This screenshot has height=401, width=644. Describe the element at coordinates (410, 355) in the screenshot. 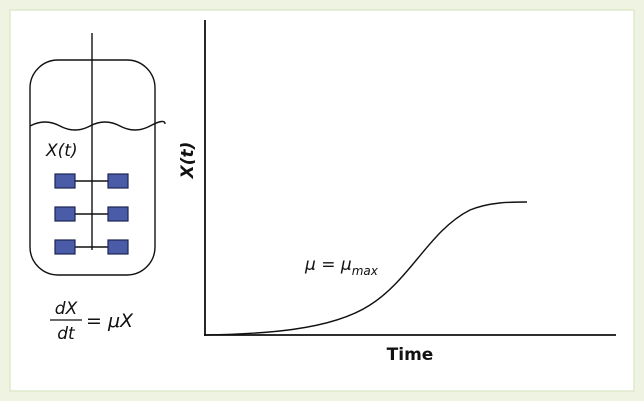

I see `x-axis-label: Time` at that location.